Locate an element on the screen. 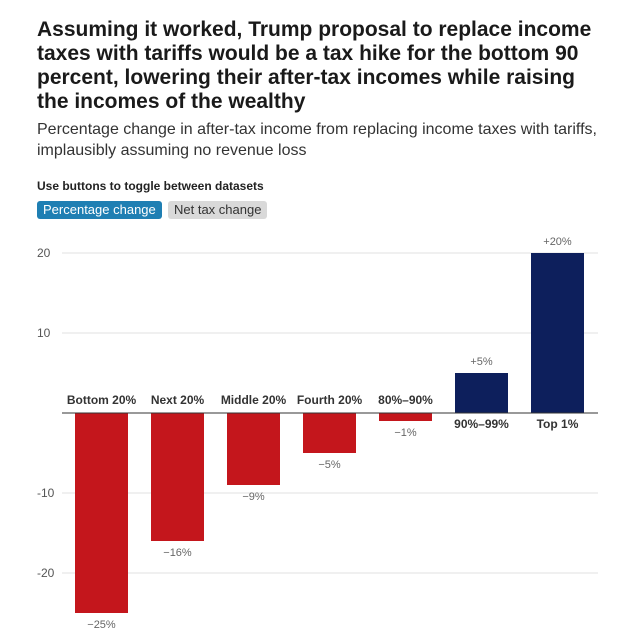  category-label: Middle 20% is located at coordinates (254, 400).